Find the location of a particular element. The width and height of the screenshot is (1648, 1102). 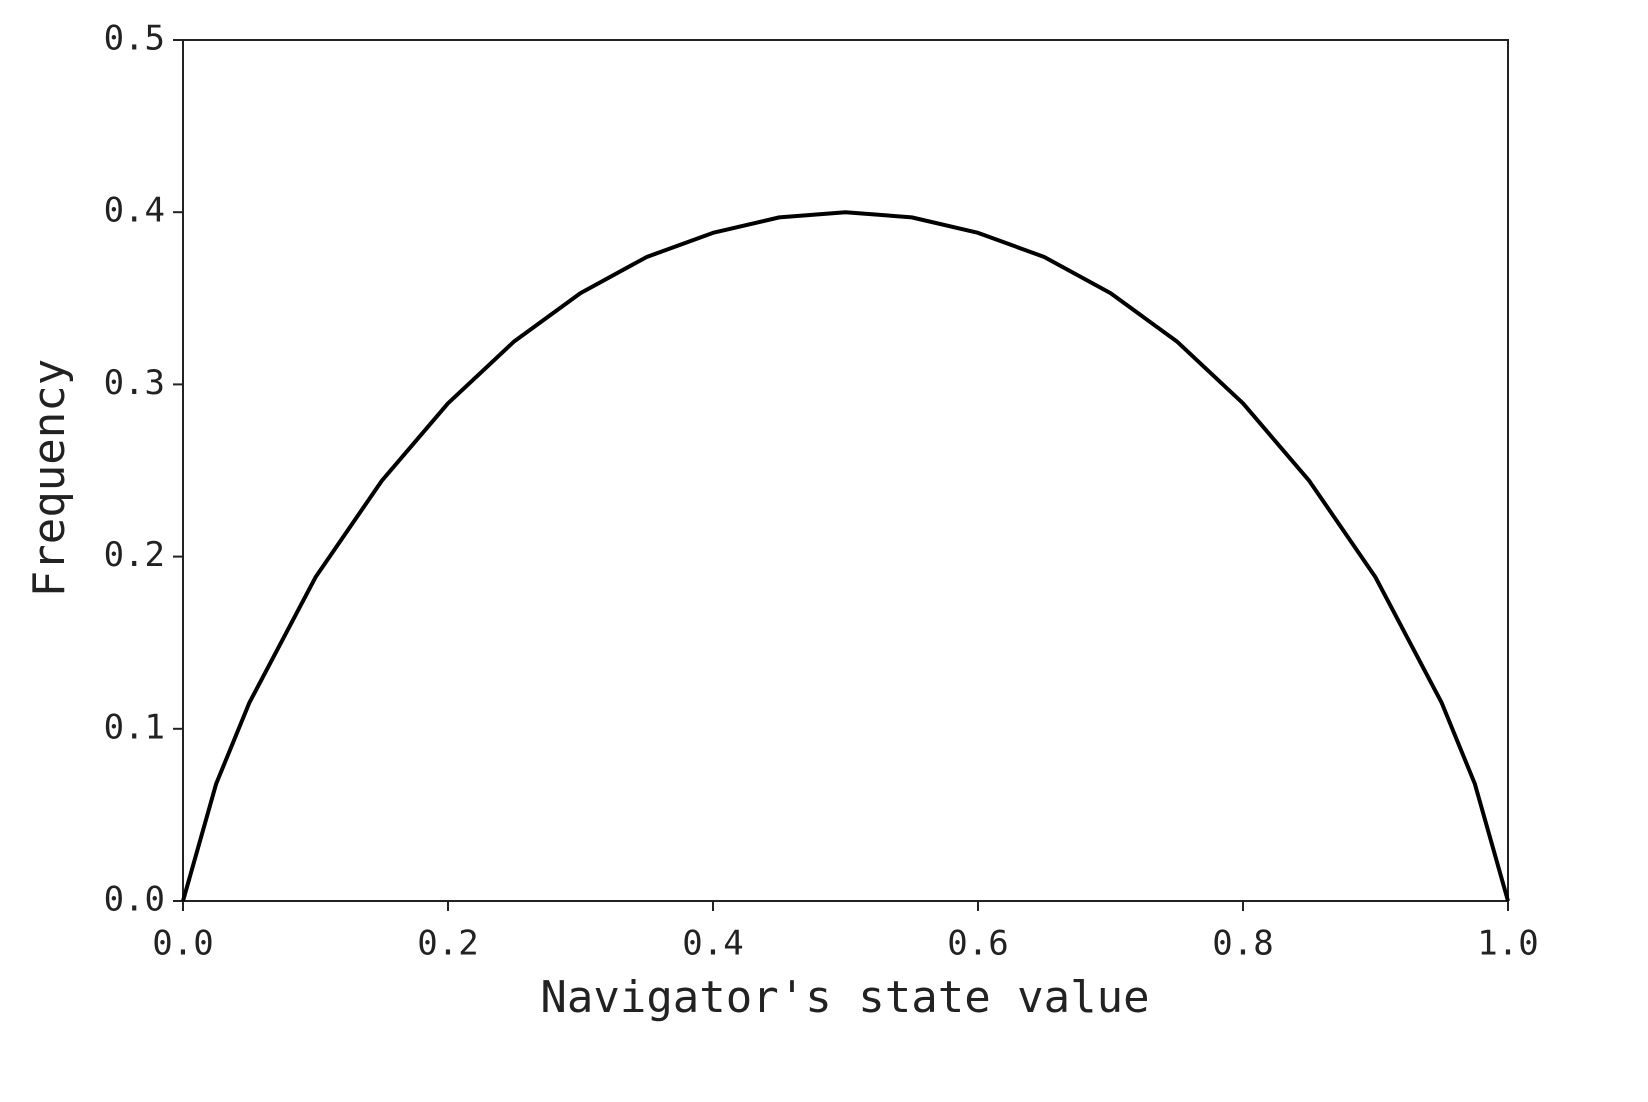

x-tick-label: 0.4 is located at coordinates (712, 944).